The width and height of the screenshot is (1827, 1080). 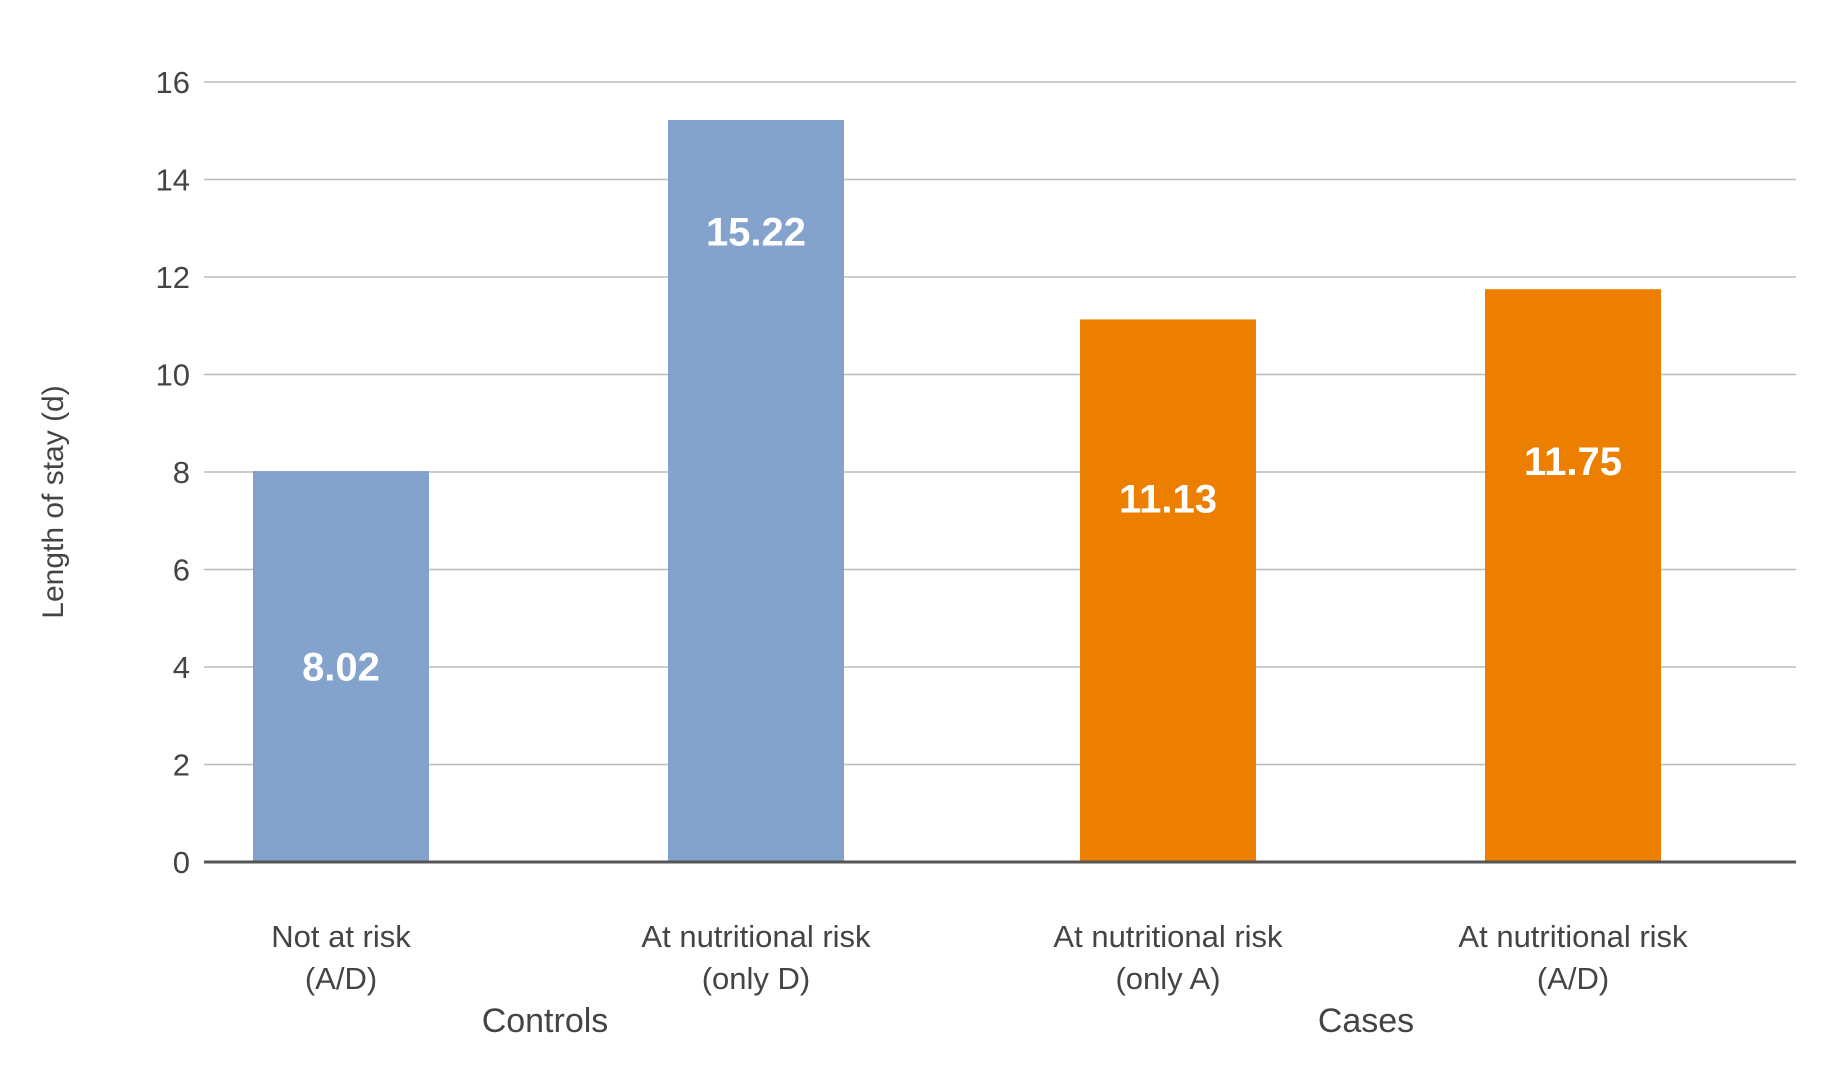 I want to click on y-tick-label: 14, so click(x=173, y=180).